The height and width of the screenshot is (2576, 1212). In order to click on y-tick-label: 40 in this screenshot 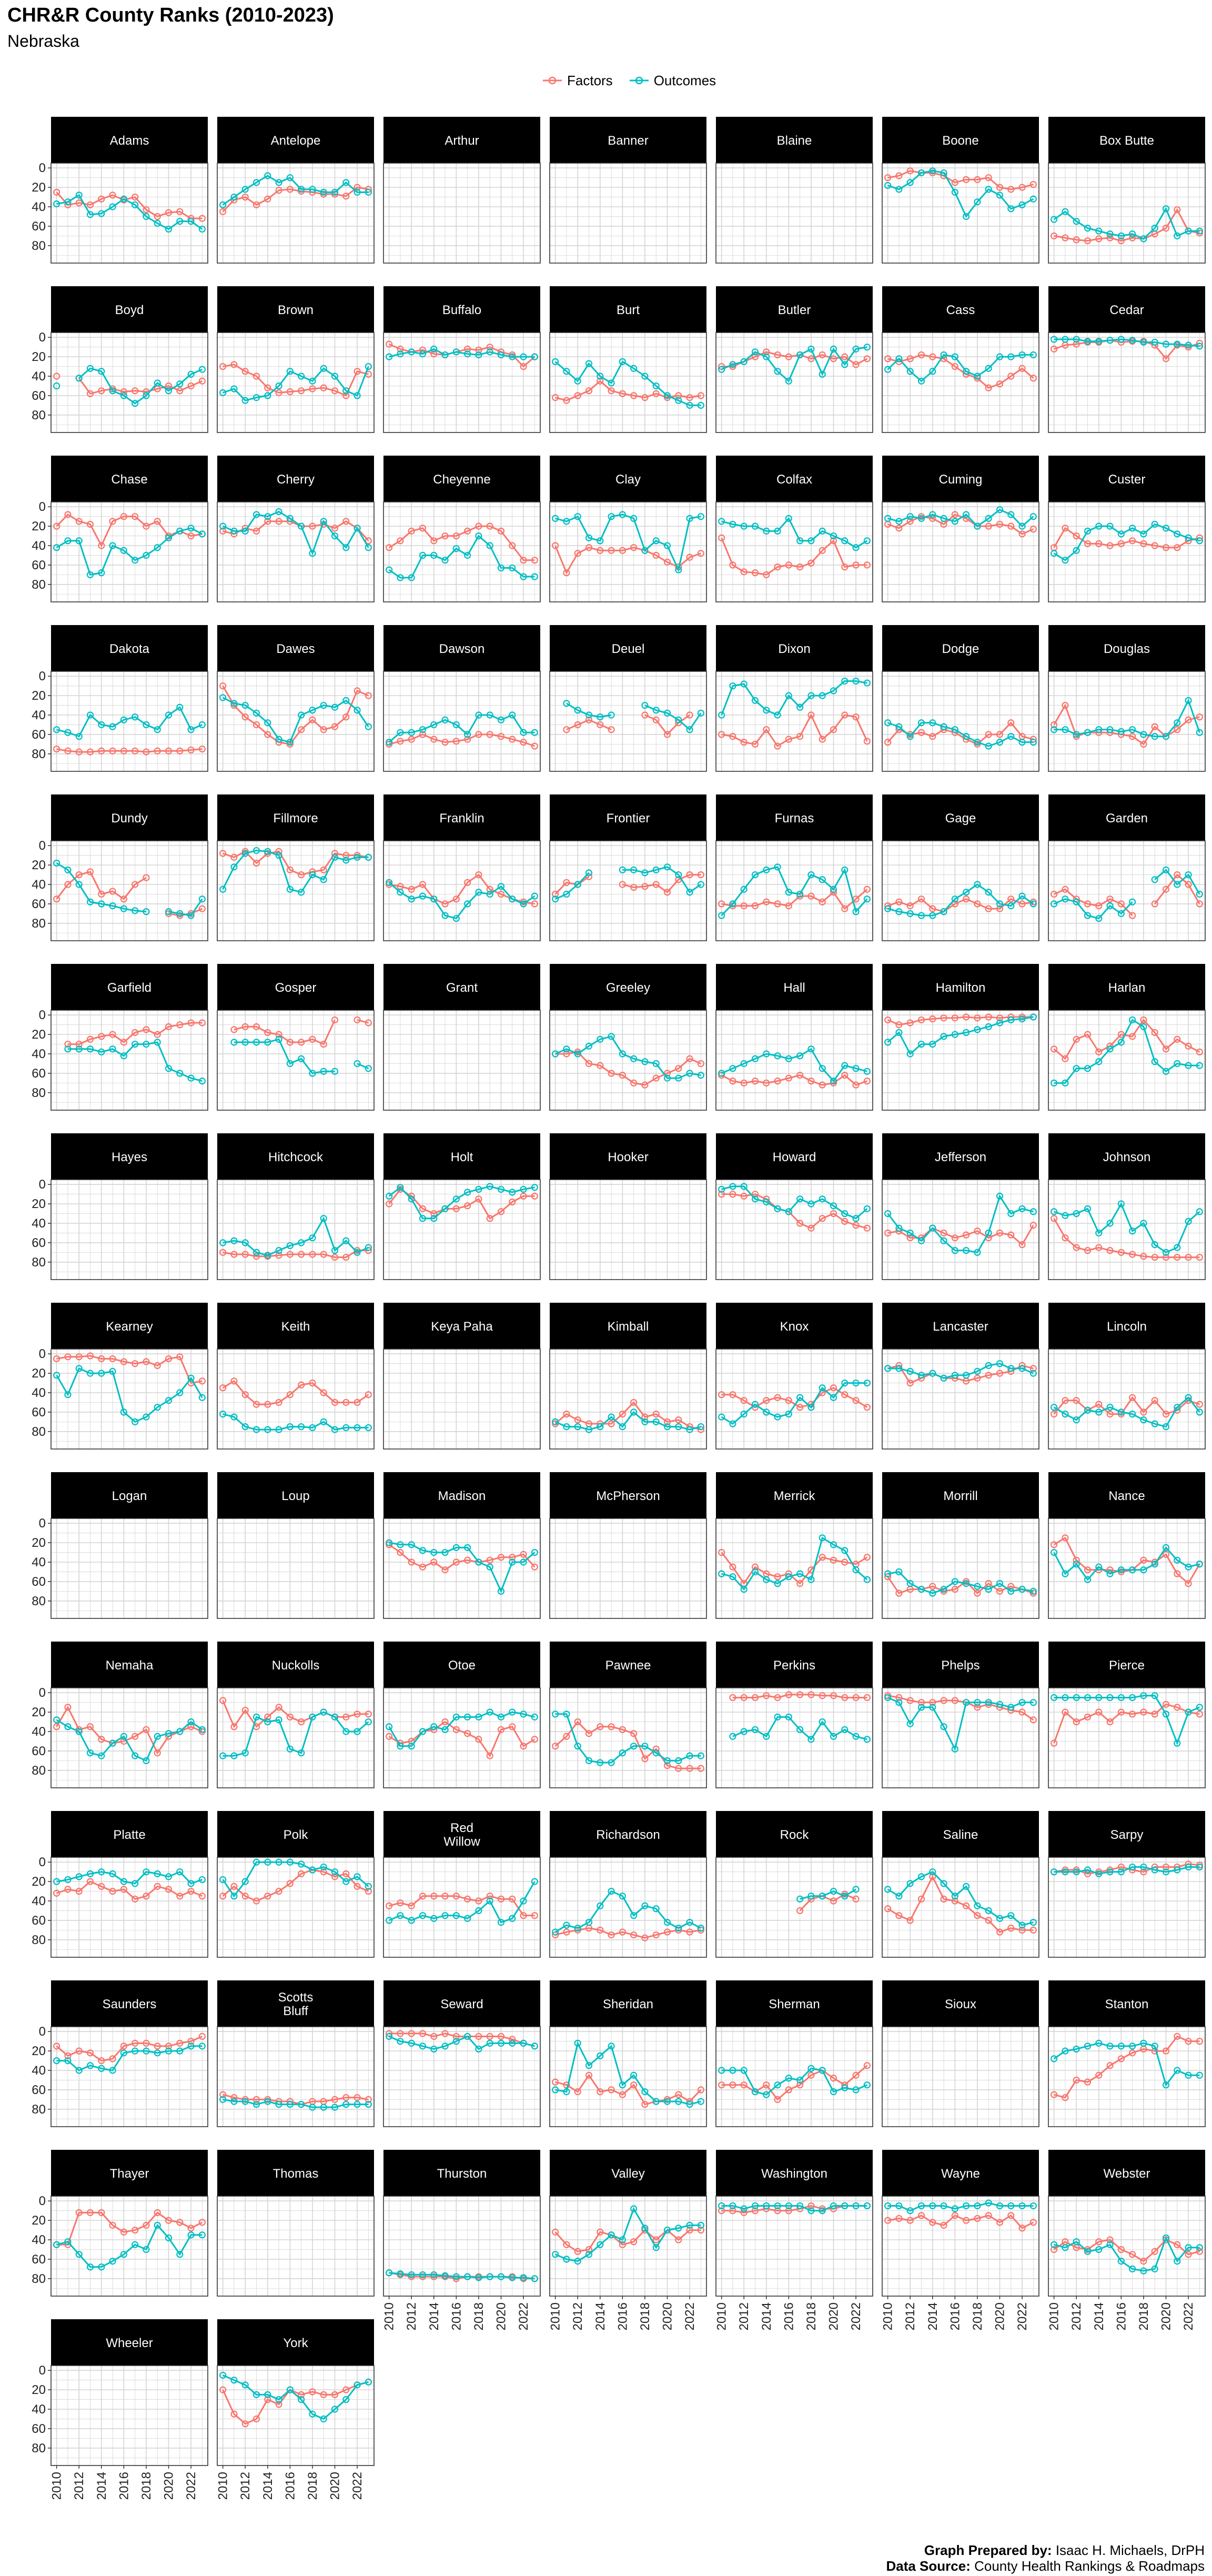, I will do `click(39, 2071)`.